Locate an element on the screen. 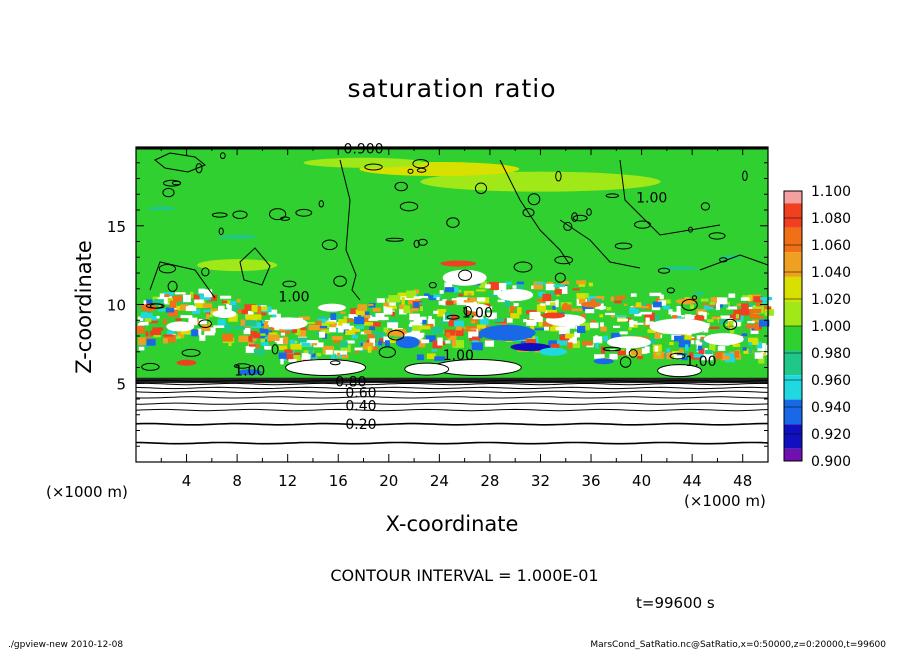 The width and height of the screenshot is (904, 654). x-tick-label: 20 is located at coordinates (388, 481).